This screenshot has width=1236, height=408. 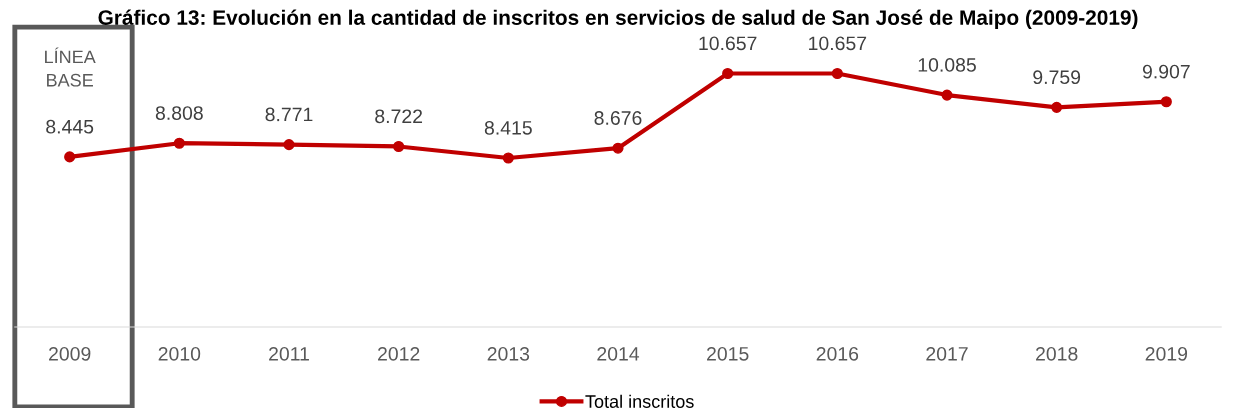 What do you see at coordinates (1166, 353) in the screenshot?
I see `x-tick-label: 2019` at bounding box center [1166, 353].